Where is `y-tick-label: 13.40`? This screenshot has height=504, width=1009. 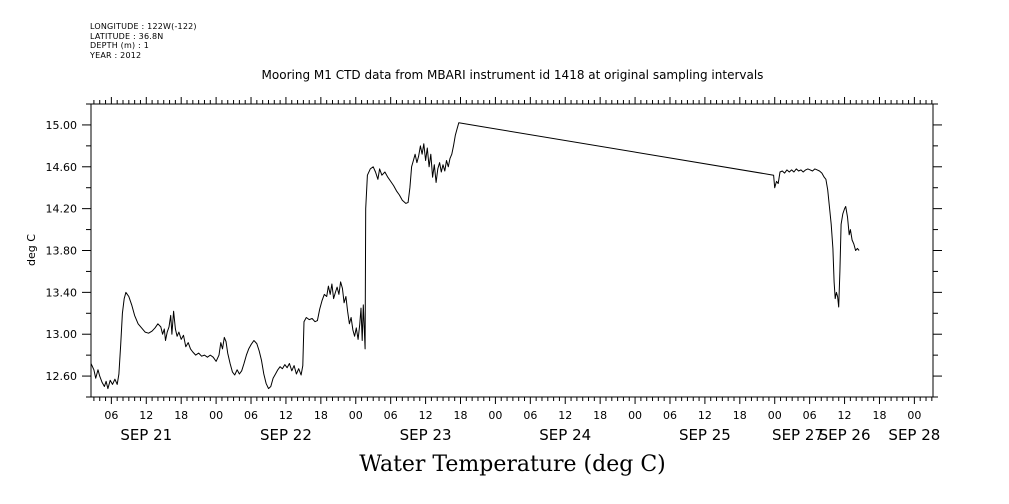 y-tick-label: 13.40 is located at coordinates (62, 292).